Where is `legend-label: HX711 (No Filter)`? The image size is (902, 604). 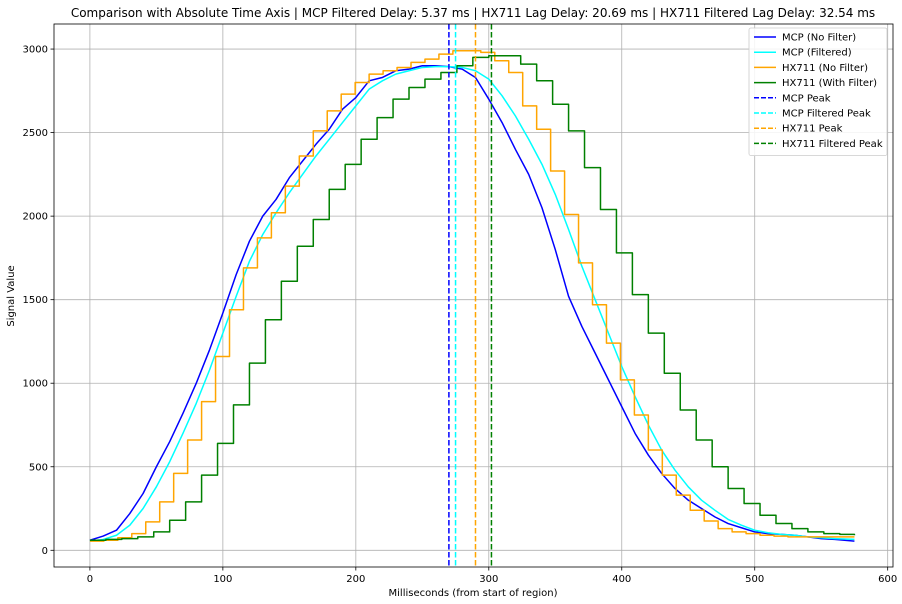
legend-label: HX711 (No Filter) is located at coordinates (825, 68).